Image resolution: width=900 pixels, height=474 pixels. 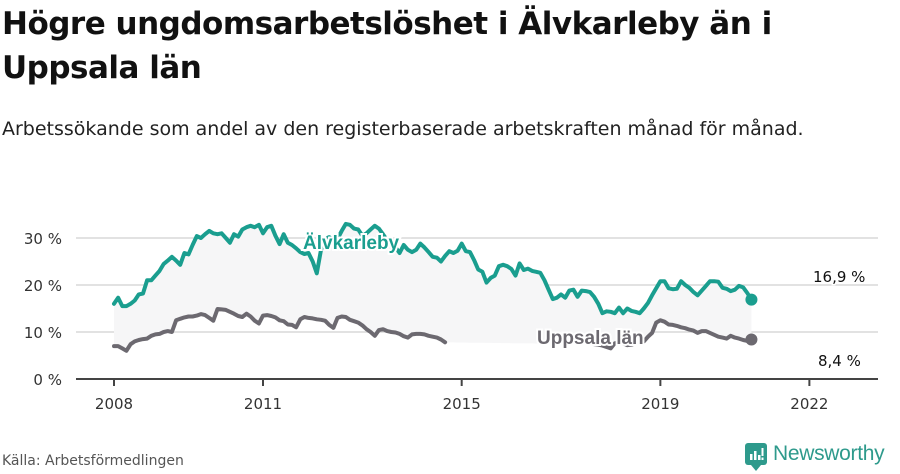 What do you see at coordinates (93, 461) in the screenshot?
I see `source-note: Källa: Arbetsförmedlingen` at bounding box center [93, 461].